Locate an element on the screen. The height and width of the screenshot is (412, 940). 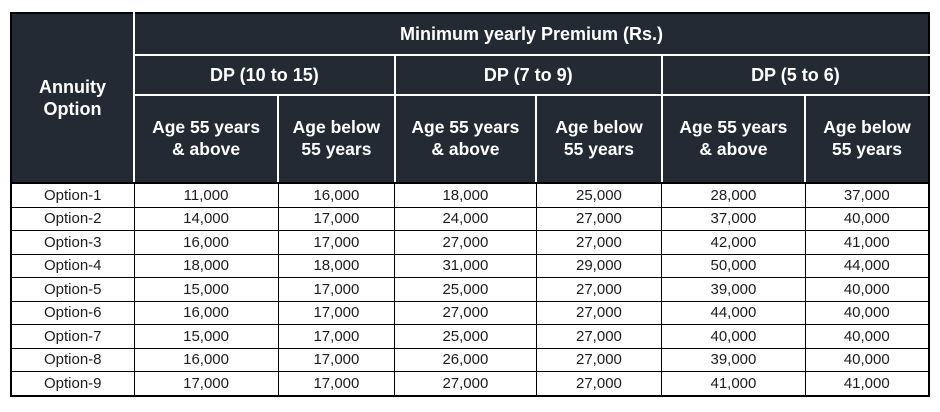
premium-value: 26,000 is located at coordinates (465, 359).